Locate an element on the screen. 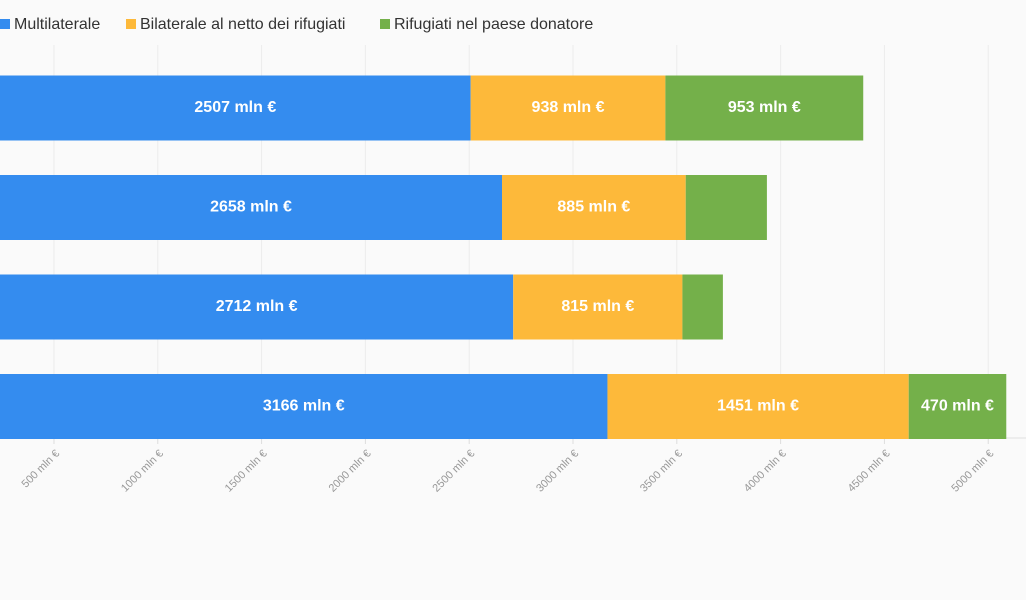  value-label: 938 mln € is located at coordinates (568, 107).